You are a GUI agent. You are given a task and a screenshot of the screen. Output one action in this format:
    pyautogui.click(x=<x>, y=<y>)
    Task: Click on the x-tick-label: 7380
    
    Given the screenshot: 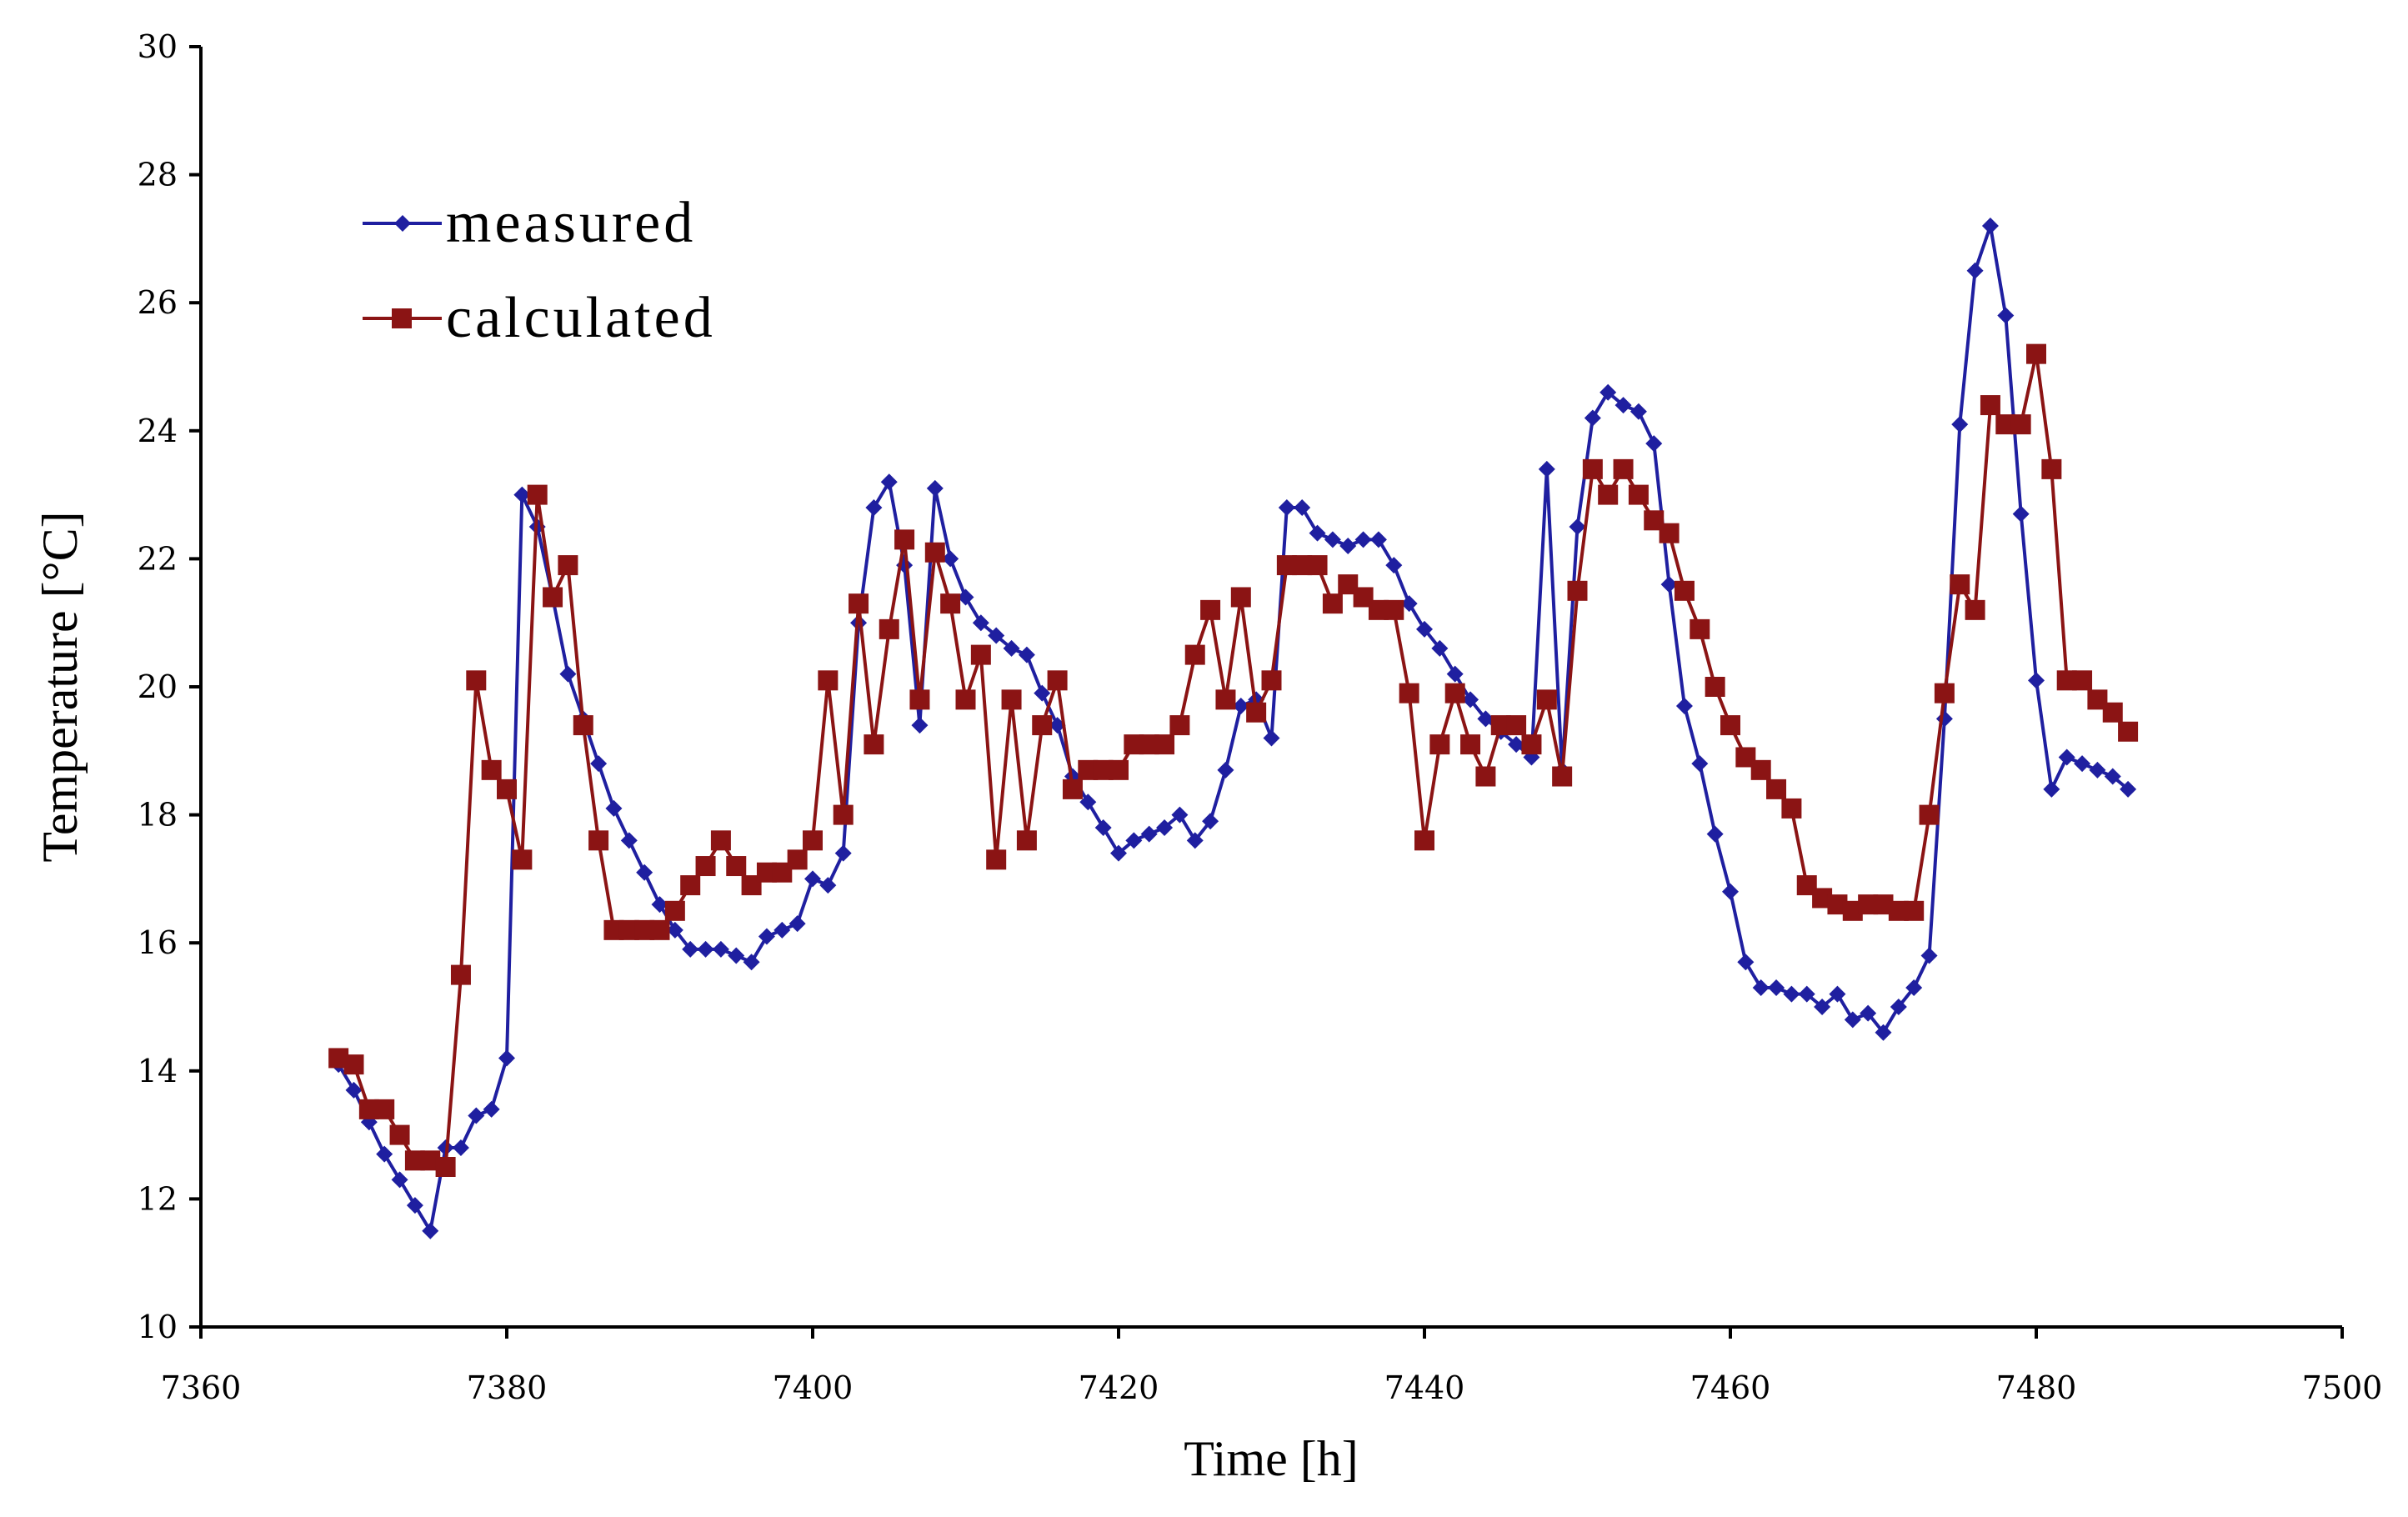 What is the action you would take?
    pyautogui.click(x=508, y=1387)
    